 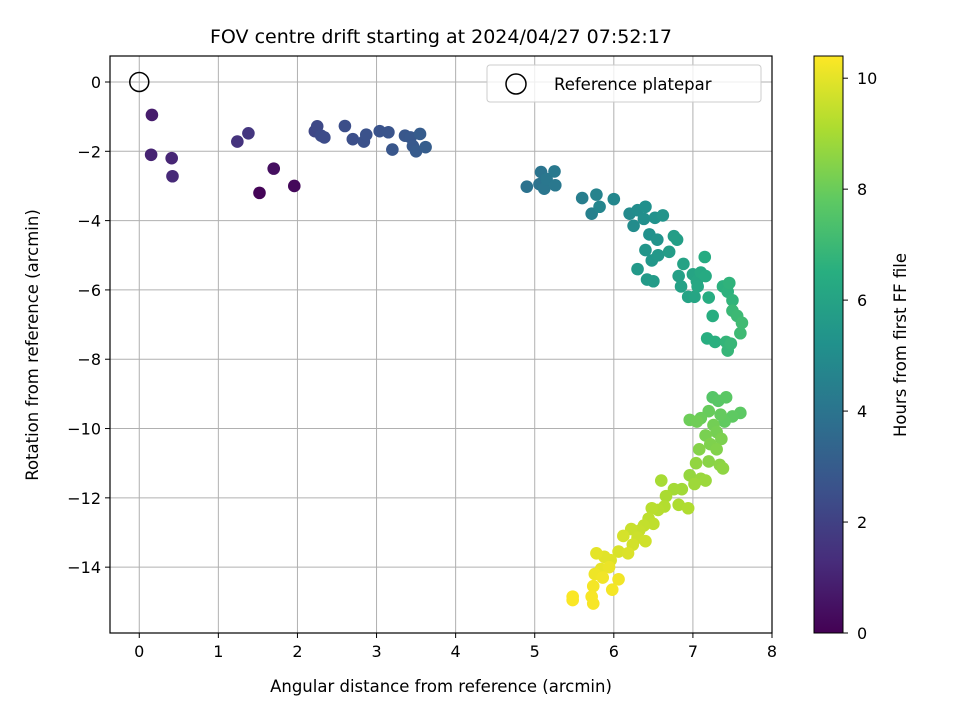 What do you see at coordinates (772, 651) in the screenshot?
I see `x-tick-label: 8` at bounding box center [772, 651].